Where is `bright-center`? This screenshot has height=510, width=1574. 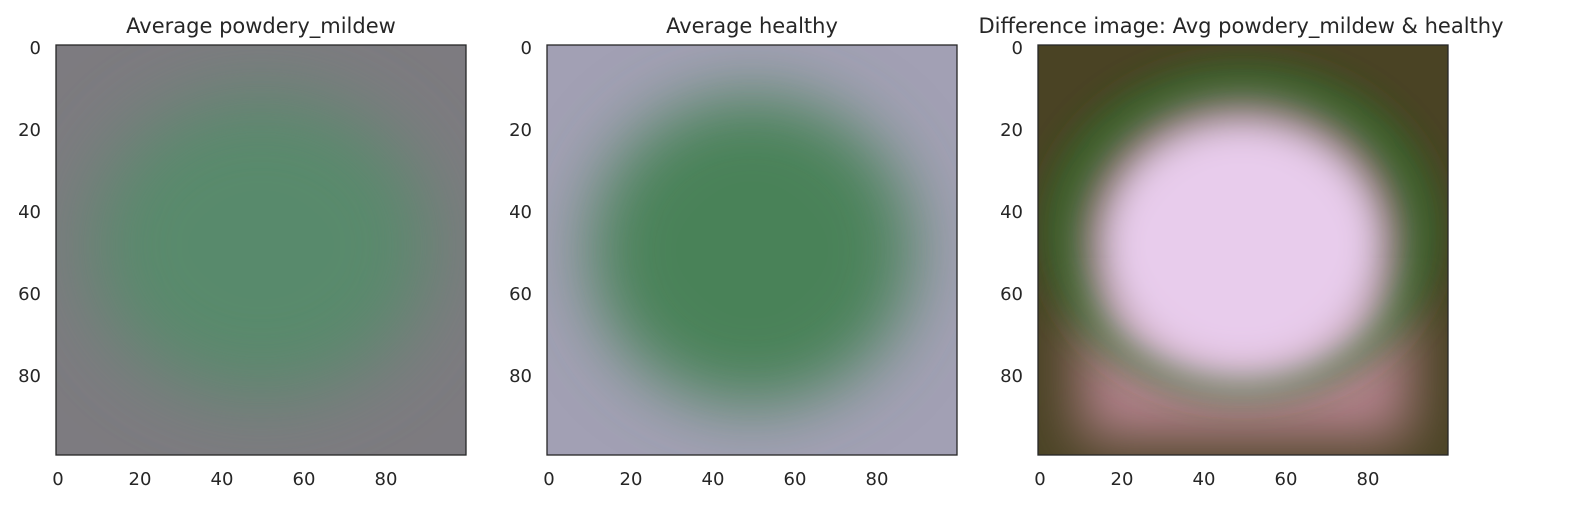 bright-center is located at coordinates (1242, 245).